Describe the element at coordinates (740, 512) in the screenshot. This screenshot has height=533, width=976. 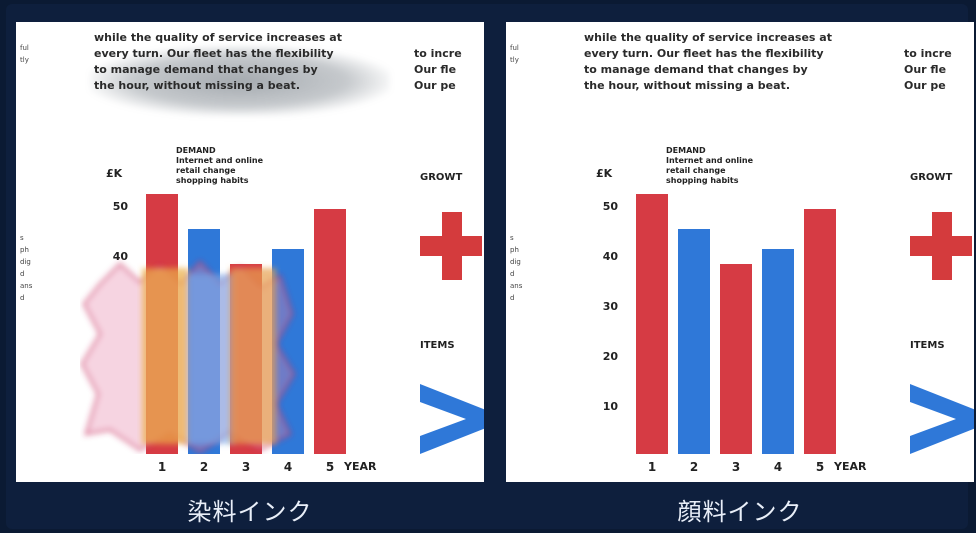
I see `pigment-ink-caption: 顔料インク` at that location.